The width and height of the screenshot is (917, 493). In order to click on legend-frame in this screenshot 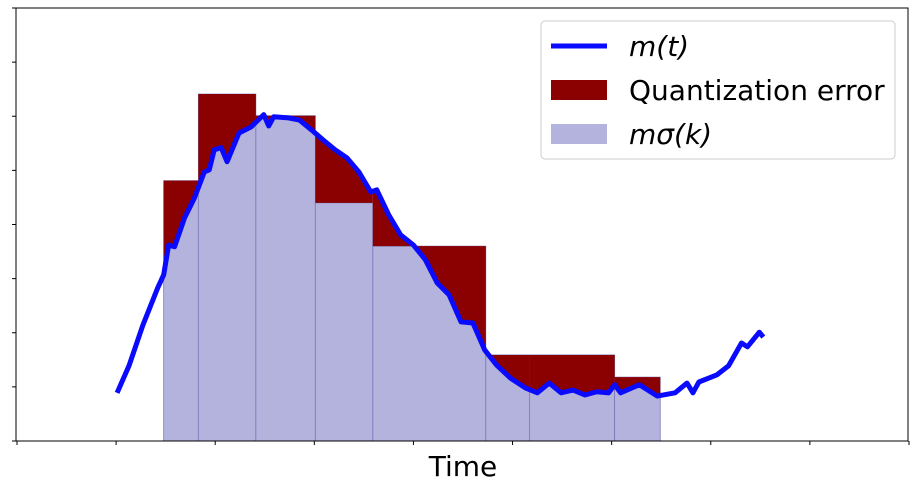, I will do `click(718, 90)`.